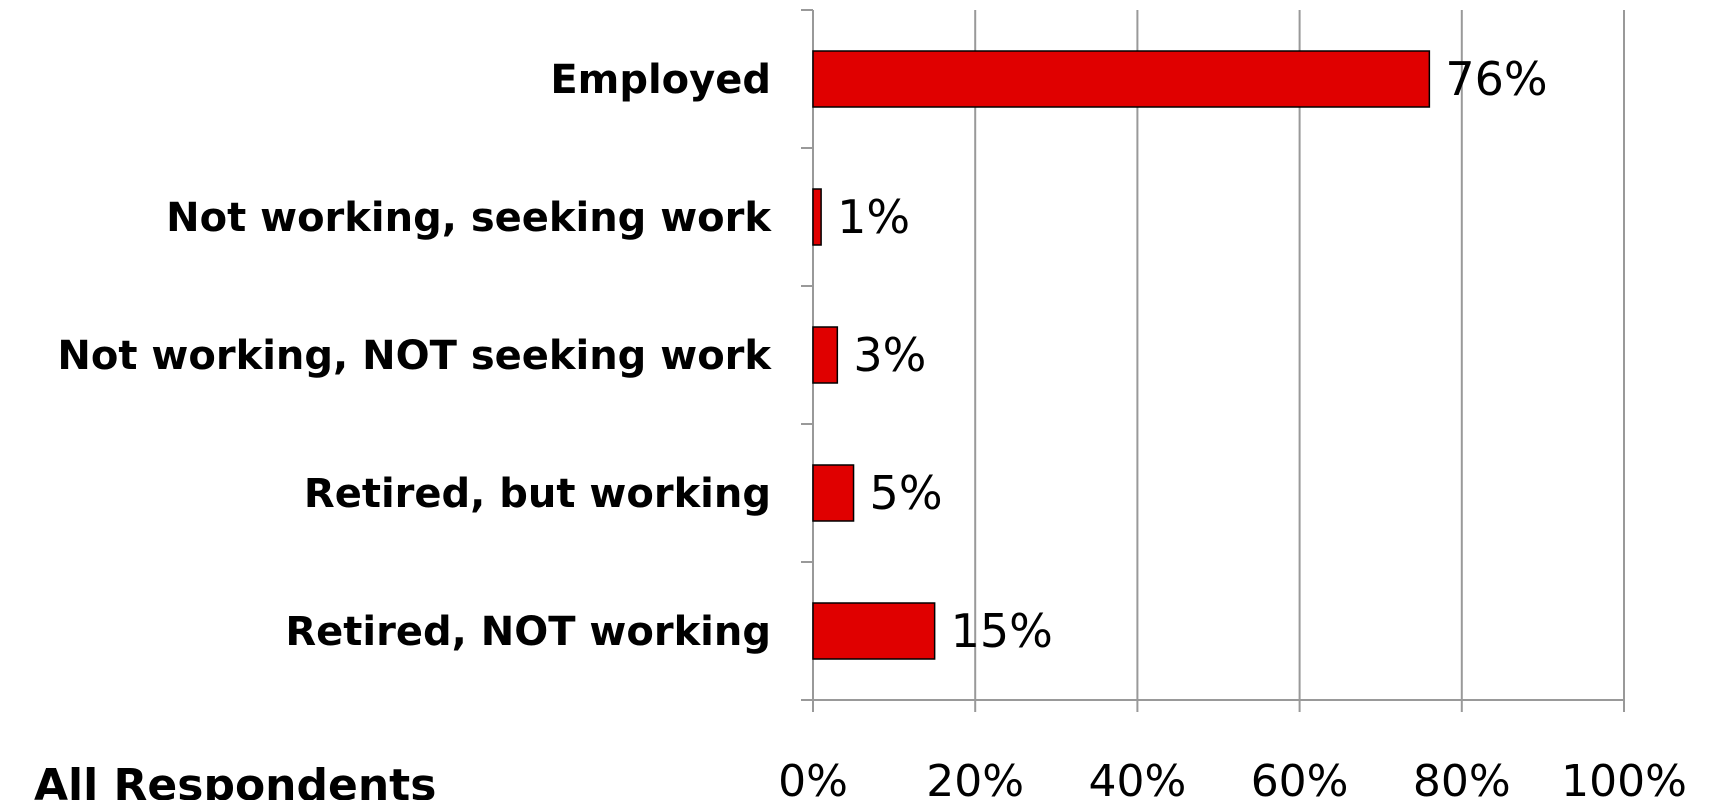 This screenshot has height=805, width=1711. Describe the element at coordinates (1300, 778) in the screenshot. I see `x-tick-label: 60%` at that location.